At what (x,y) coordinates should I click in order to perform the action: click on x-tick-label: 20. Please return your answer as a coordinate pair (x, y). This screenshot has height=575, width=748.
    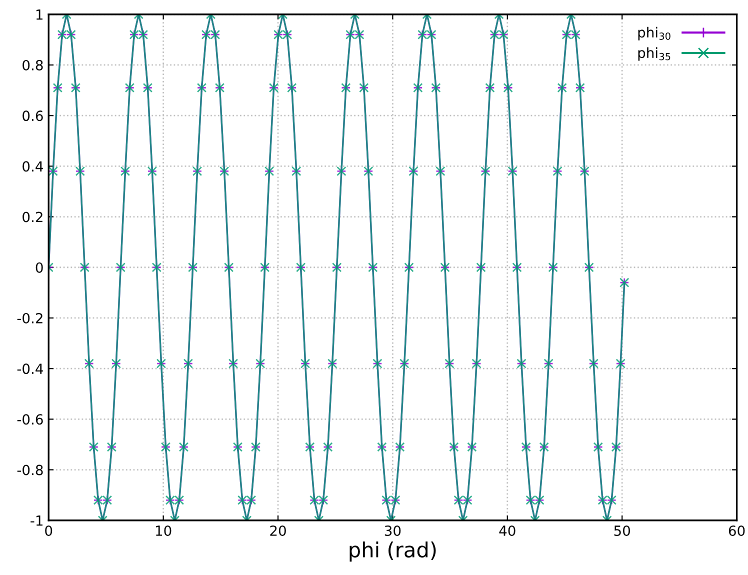
    Looking at the image, I should click on (278, 530).